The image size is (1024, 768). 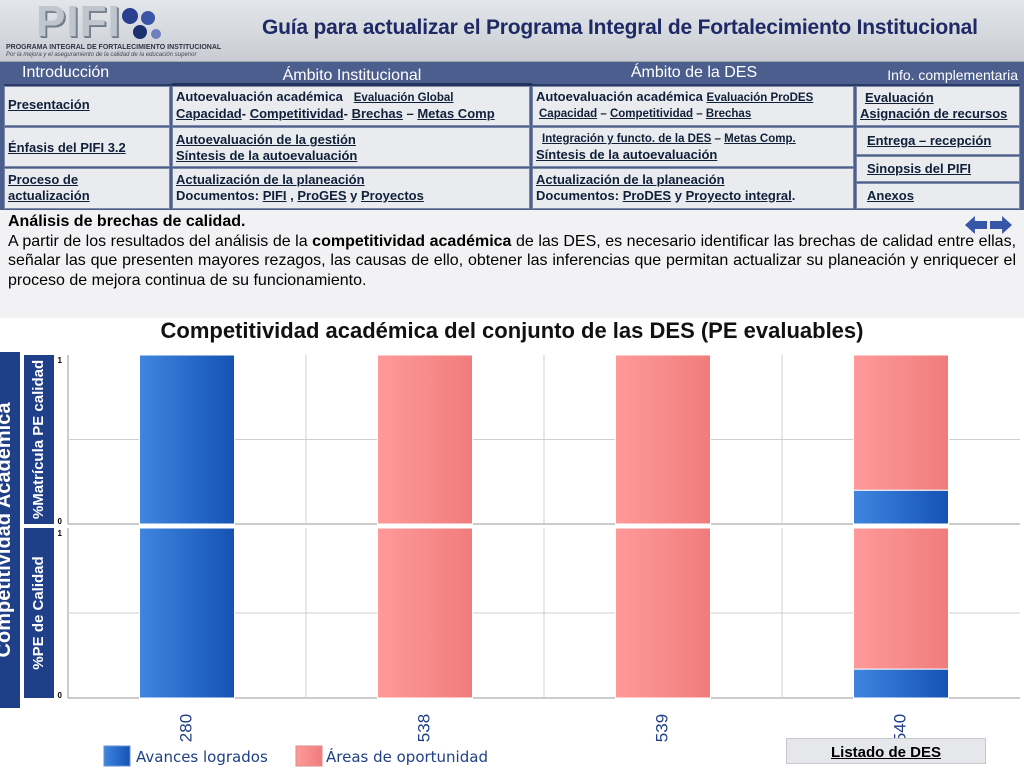 I want to click on panel-ylabel: %PE de Calidad, so click(x=38, y=612).